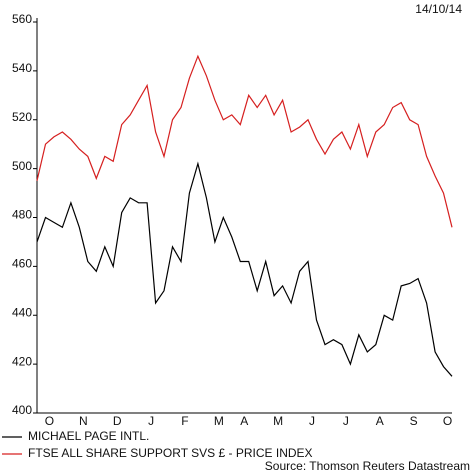 This screenshot has width=475, height=475. Describe the element at coordinates (22, 215) in the screenshot. I see `y-tick-label: 480` at that location.